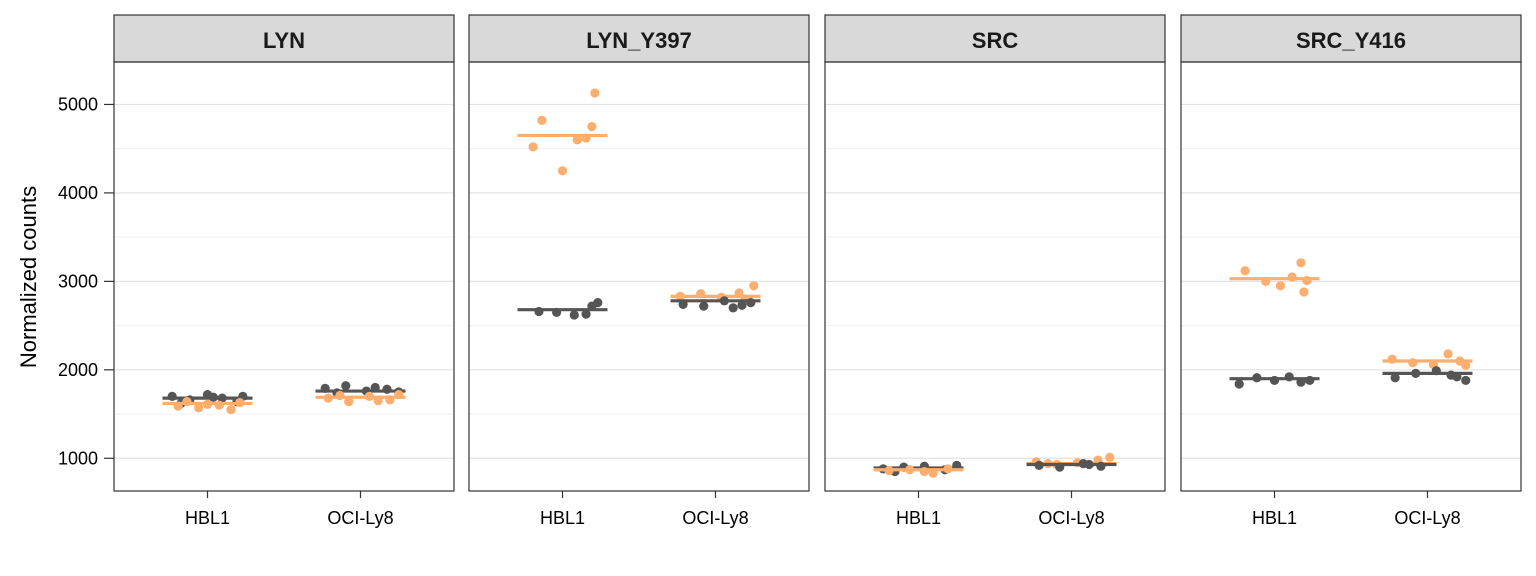  I want to click on y-tick-label: 3000, so click(78, 281).